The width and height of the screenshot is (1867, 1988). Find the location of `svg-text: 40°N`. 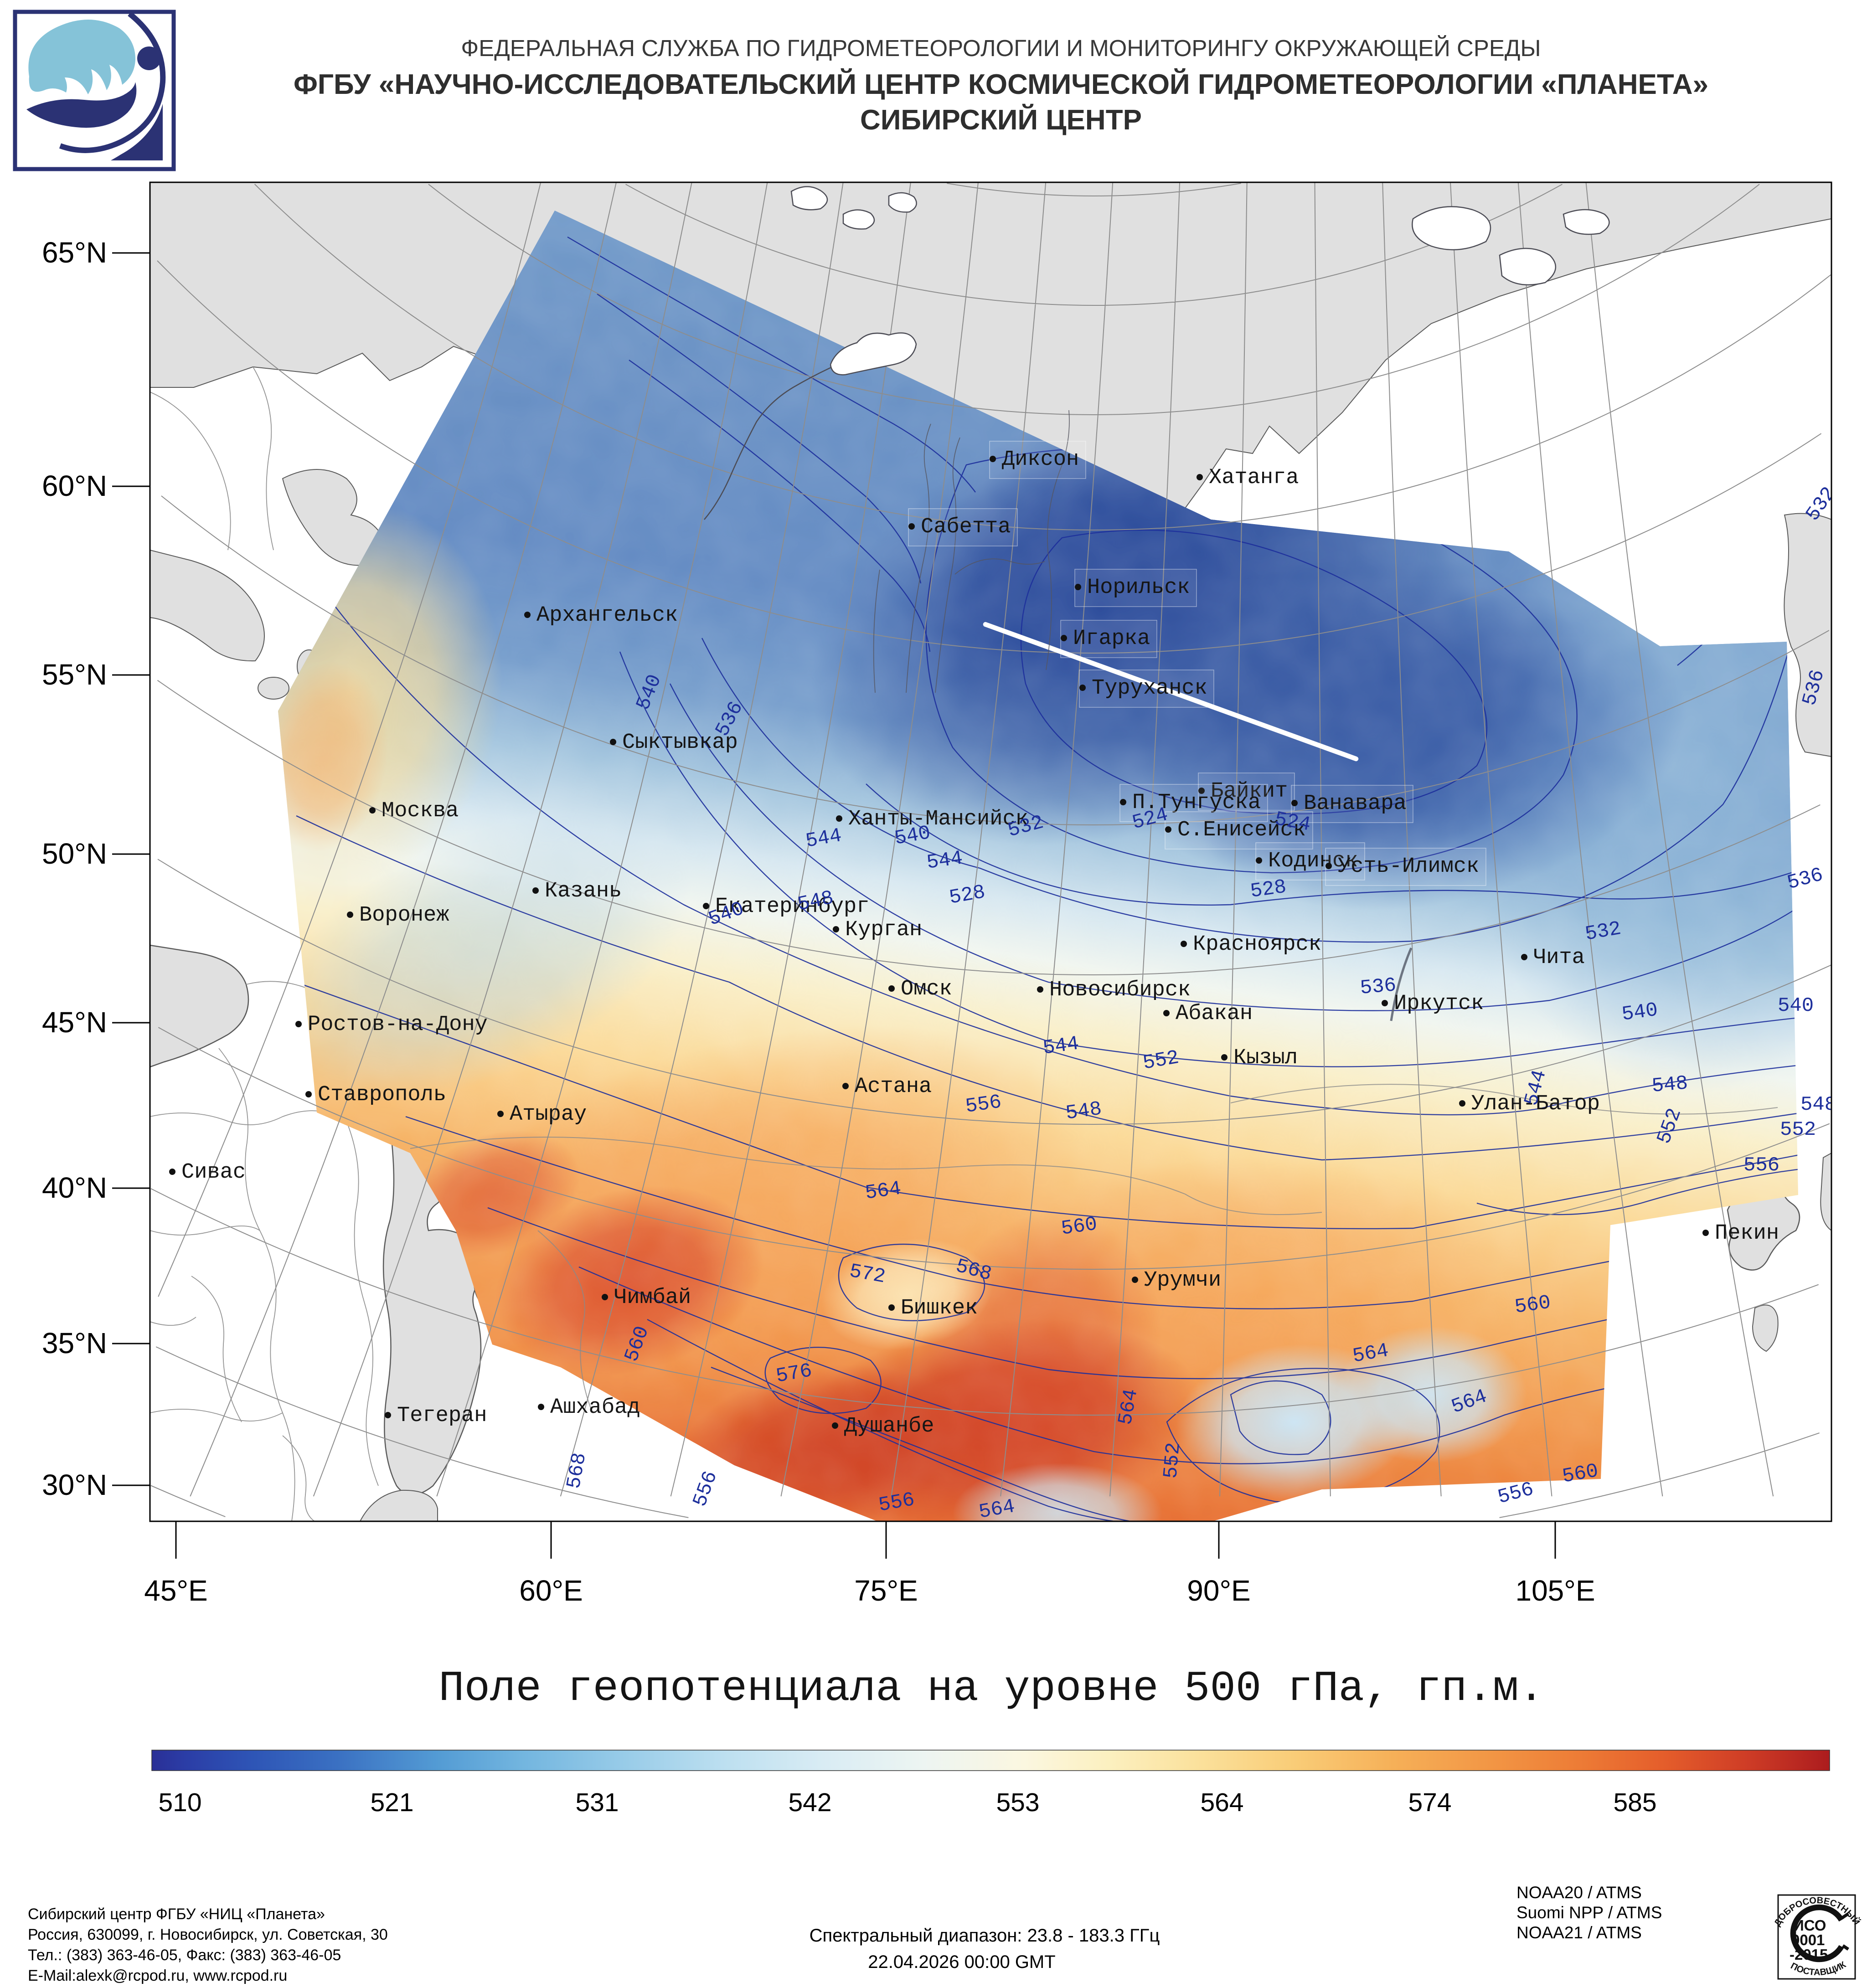

svg-text: 40°N is located at coordinates (74, 1188).